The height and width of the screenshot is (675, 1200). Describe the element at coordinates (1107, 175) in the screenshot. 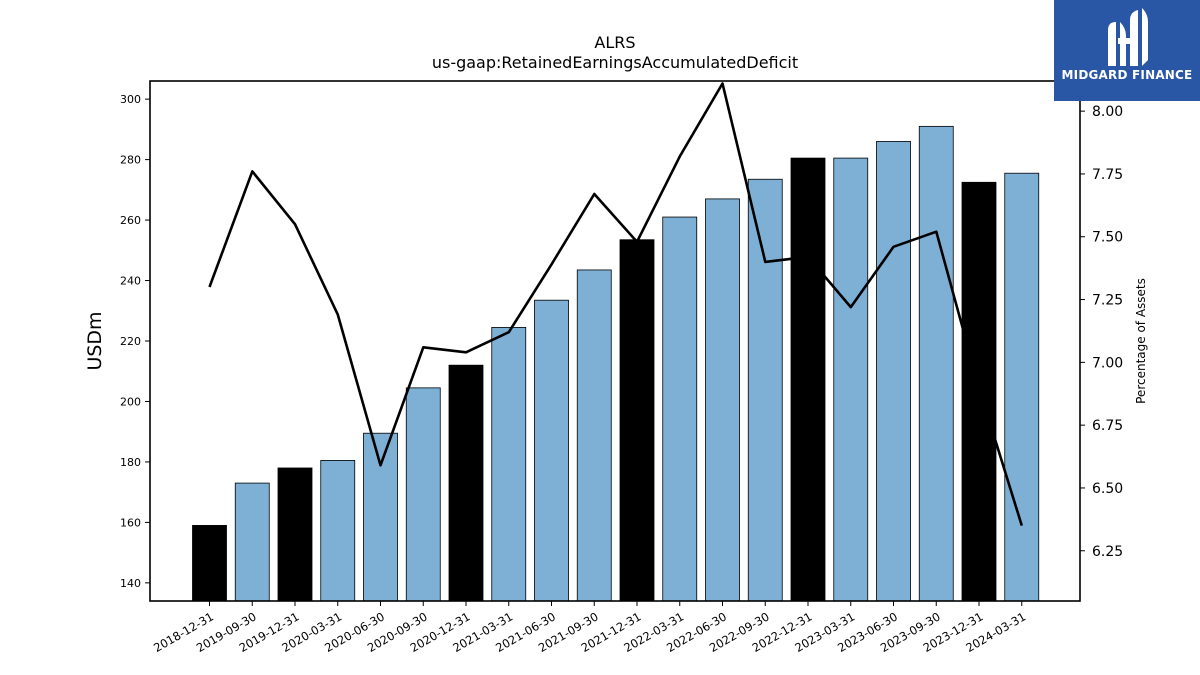

I see `y2-tick-label: 7.75` at that location.